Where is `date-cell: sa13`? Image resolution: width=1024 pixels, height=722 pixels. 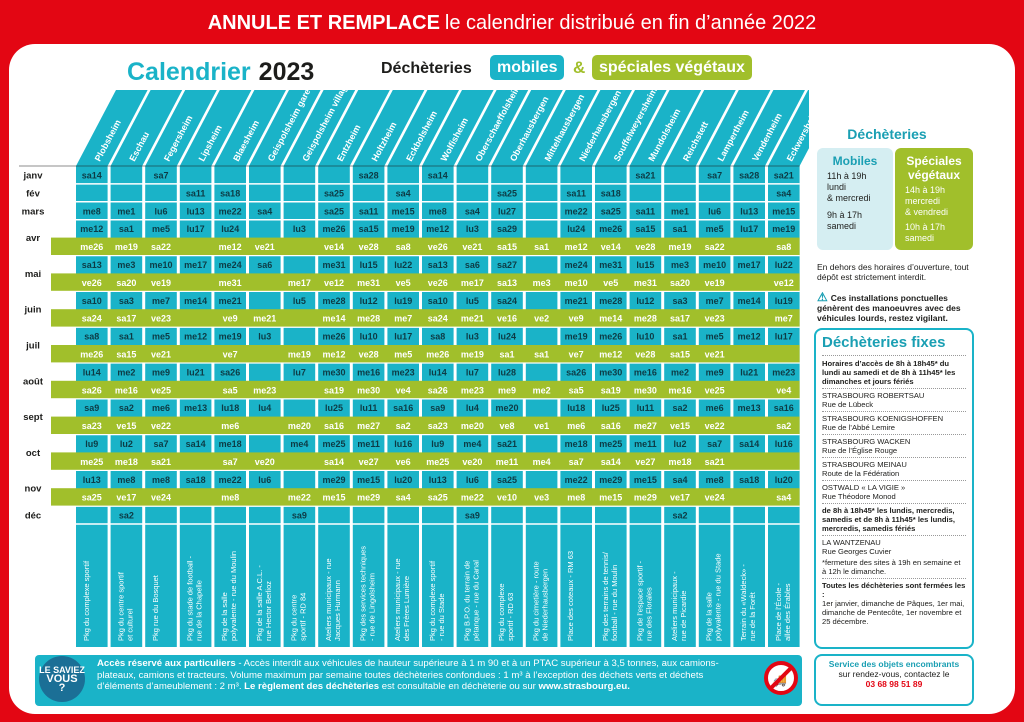
date-cell: sa13 is located at coordinates (438, 265).